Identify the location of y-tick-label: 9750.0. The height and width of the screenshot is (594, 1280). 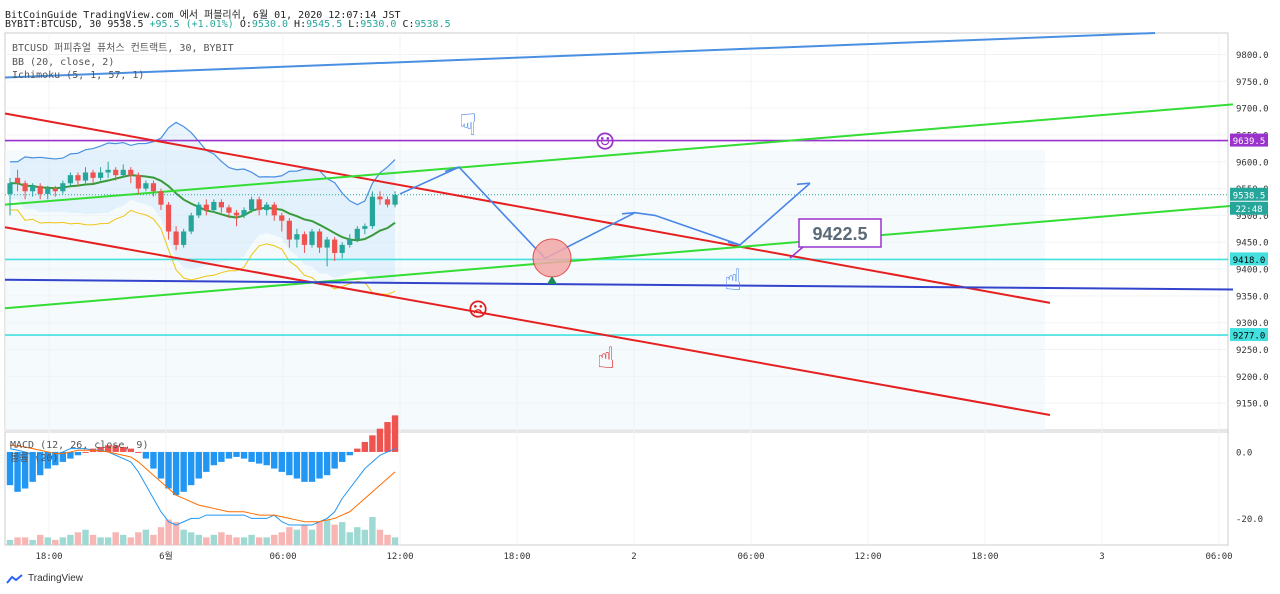
(1252, 83).